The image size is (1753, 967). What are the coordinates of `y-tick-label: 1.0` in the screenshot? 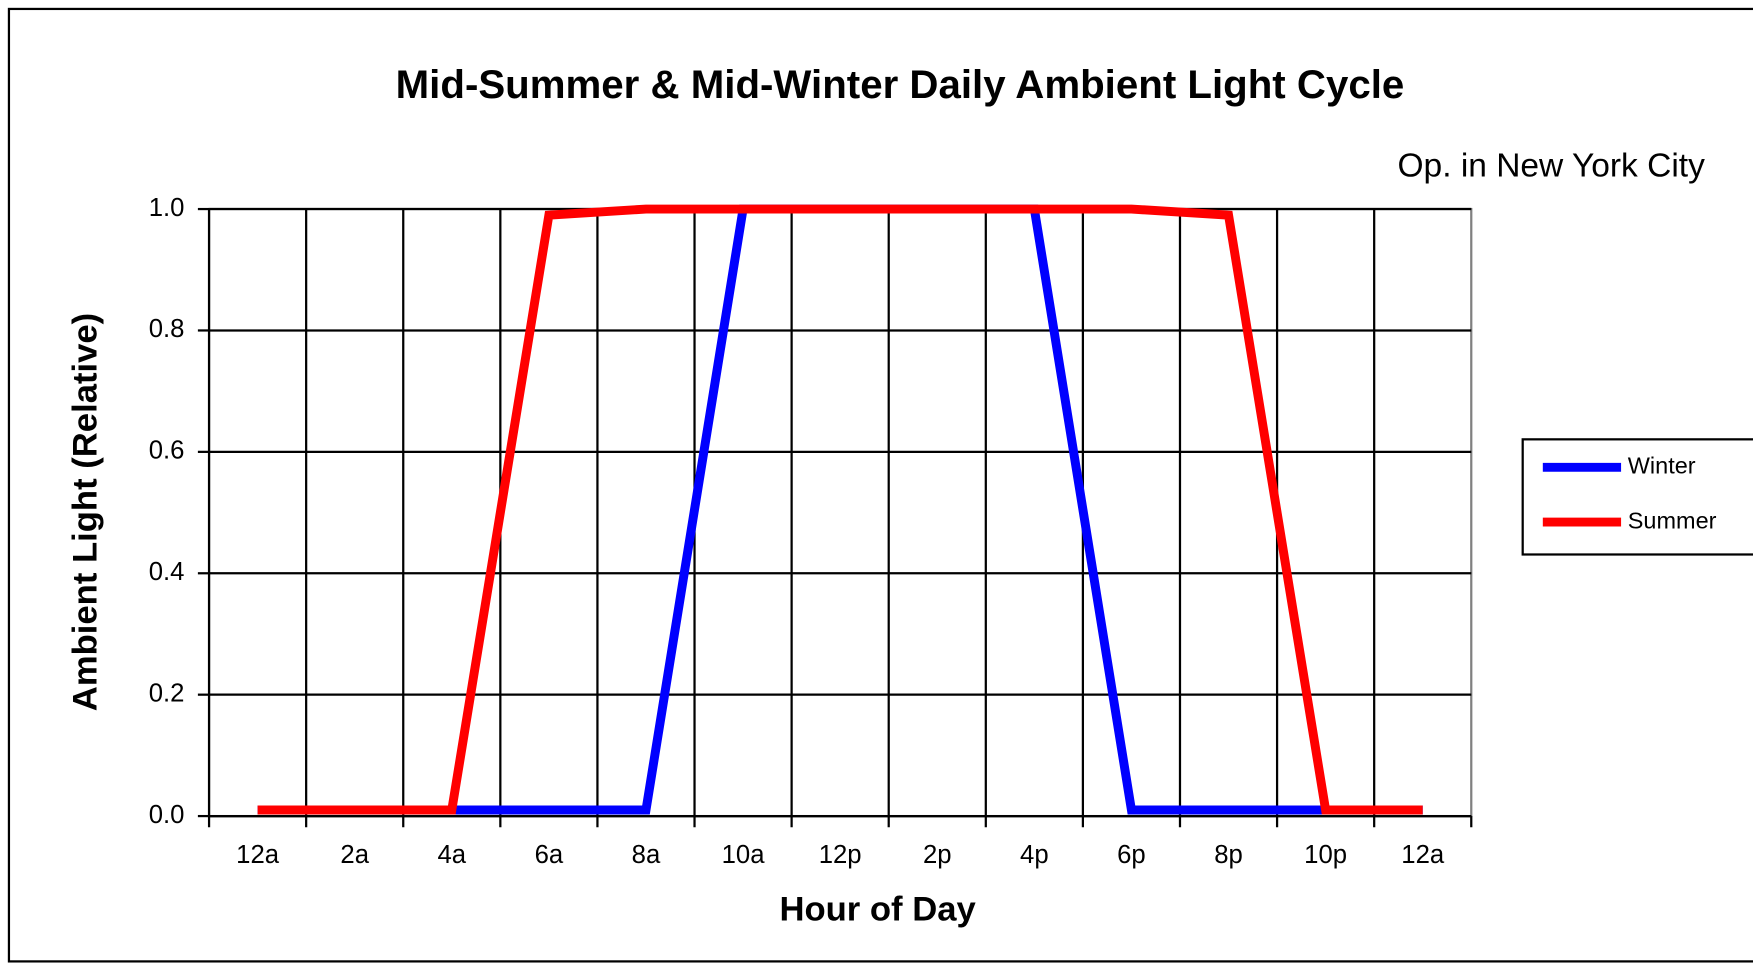 It's located at (167, 208).